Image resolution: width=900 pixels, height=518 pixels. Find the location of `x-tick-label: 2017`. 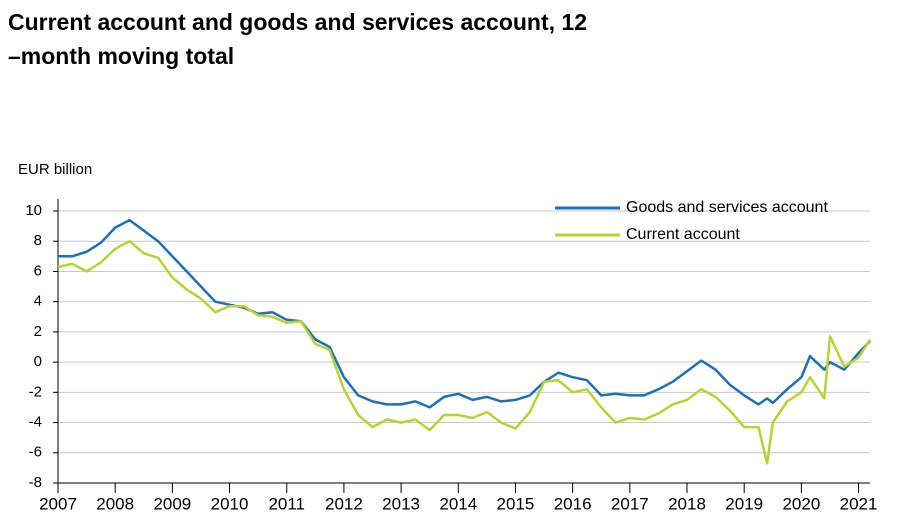

x-tick-label: 2017 is located at coordinates (630, 503).